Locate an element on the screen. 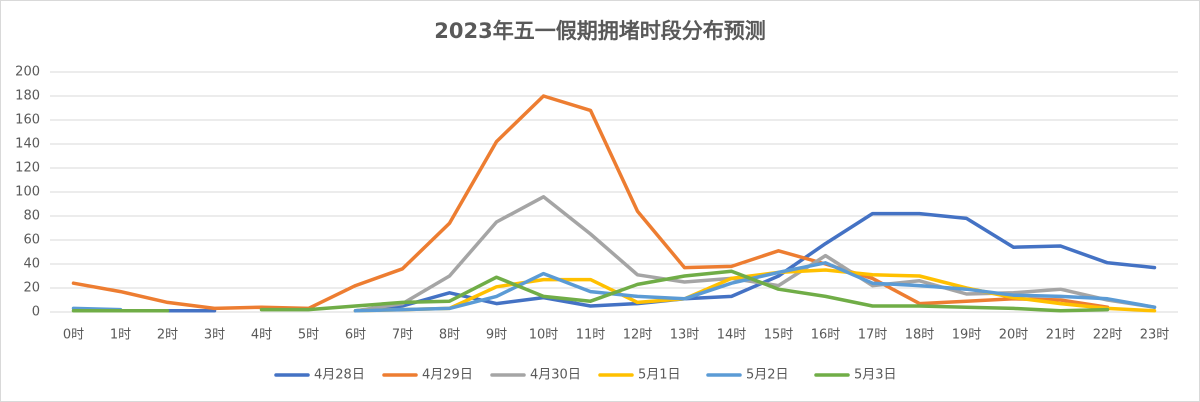 This screenshot has width=1200, height=402. x-tick-label: 12时 is located at coordinates (638, 335).